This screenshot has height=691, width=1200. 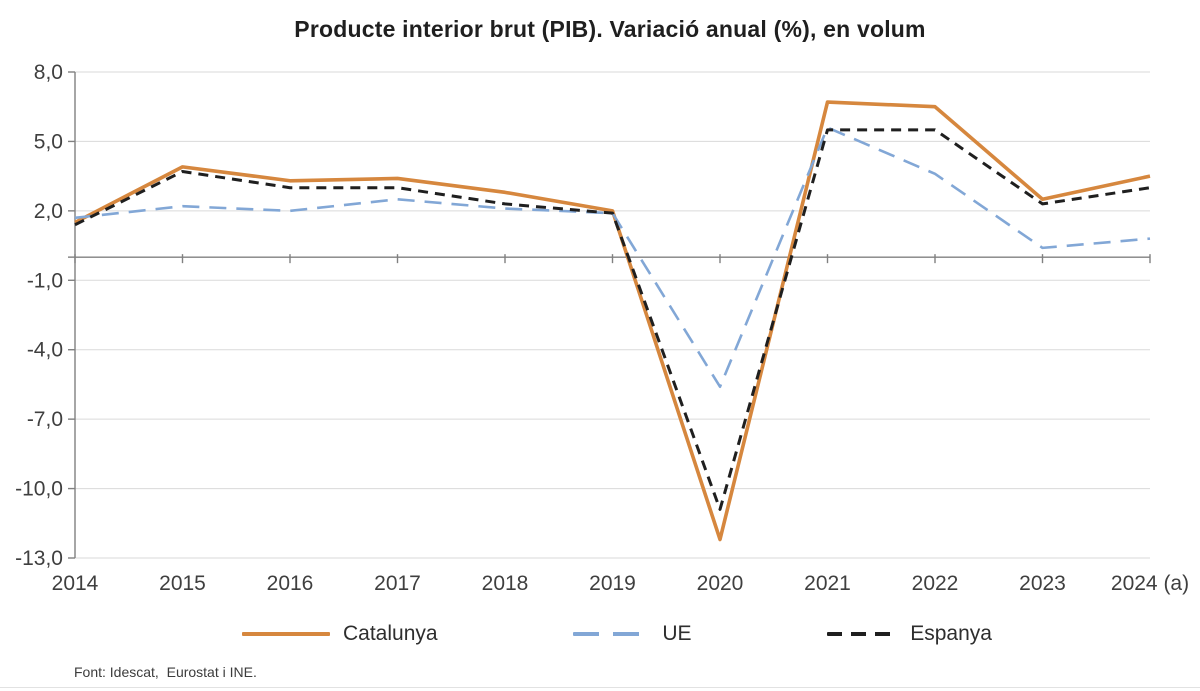 I want to click on y-tick-label: -10,0, so click(x=39, y=489).